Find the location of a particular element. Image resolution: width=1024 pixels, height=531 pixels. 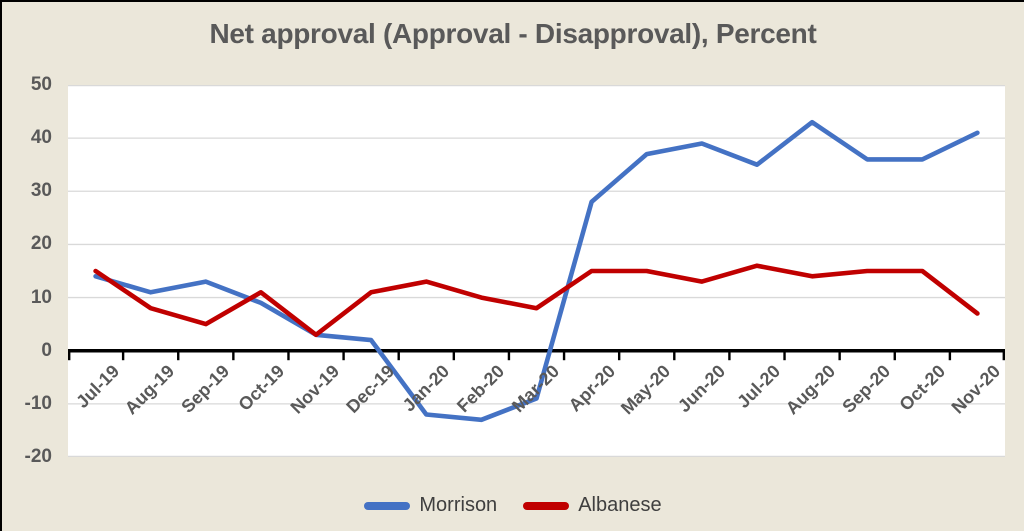

series-line-albanese is located at coordinates (536, 300).